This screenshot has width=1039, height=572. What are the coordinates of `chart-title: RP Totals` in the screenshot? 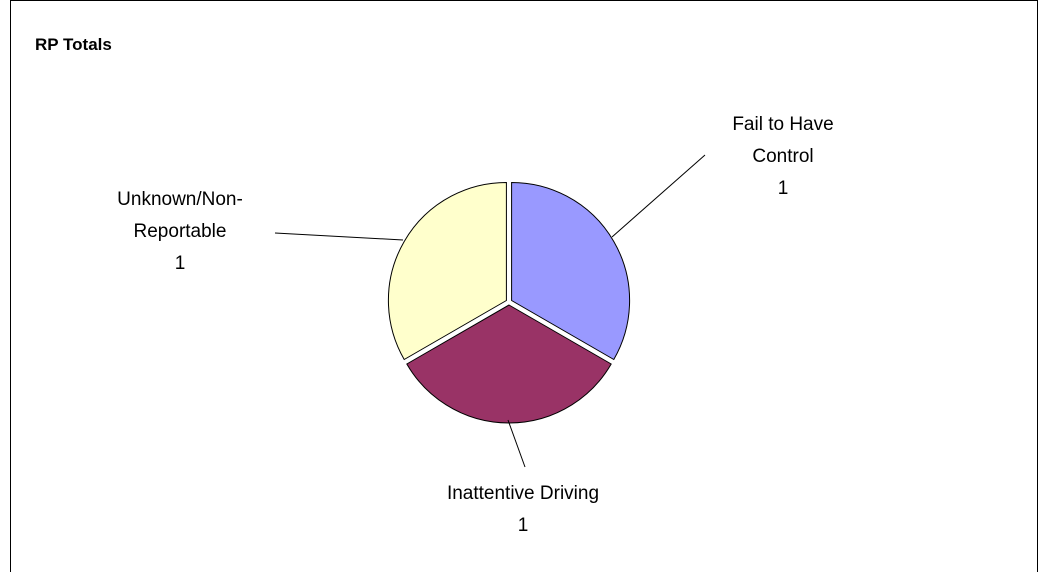 It's located at (73, 44).